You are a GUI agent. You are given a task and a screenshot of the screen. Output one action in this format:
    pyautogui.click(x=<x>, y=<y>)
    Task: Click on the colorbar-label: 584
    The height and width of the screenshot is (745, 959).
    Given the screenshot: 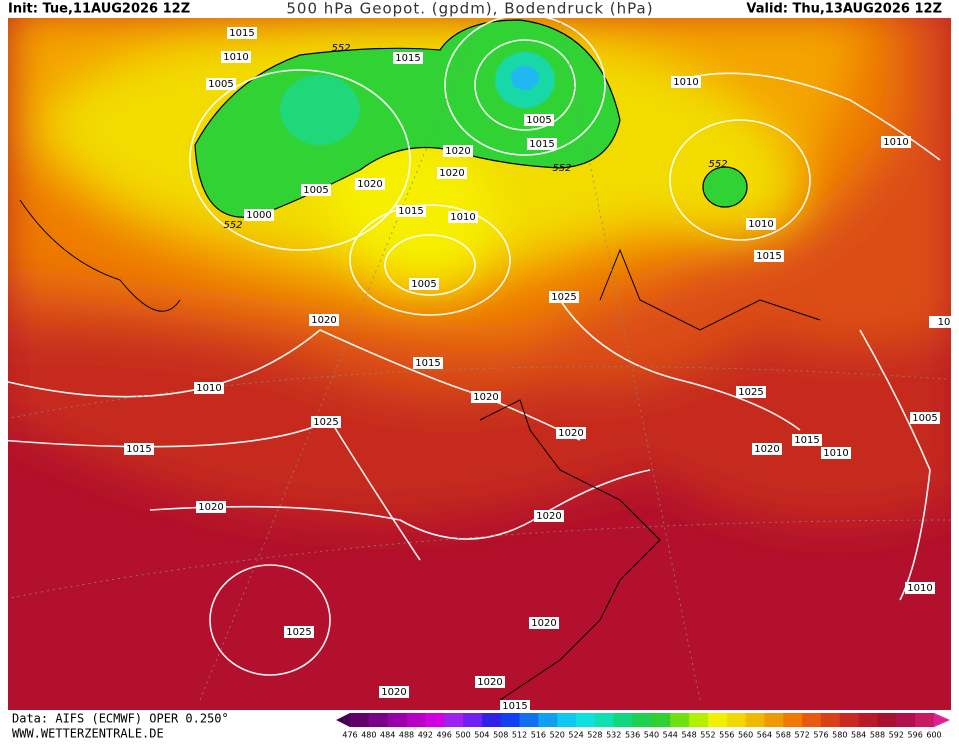 What is the action you would take?
    pyautogui.click(x=858, y=735)
    